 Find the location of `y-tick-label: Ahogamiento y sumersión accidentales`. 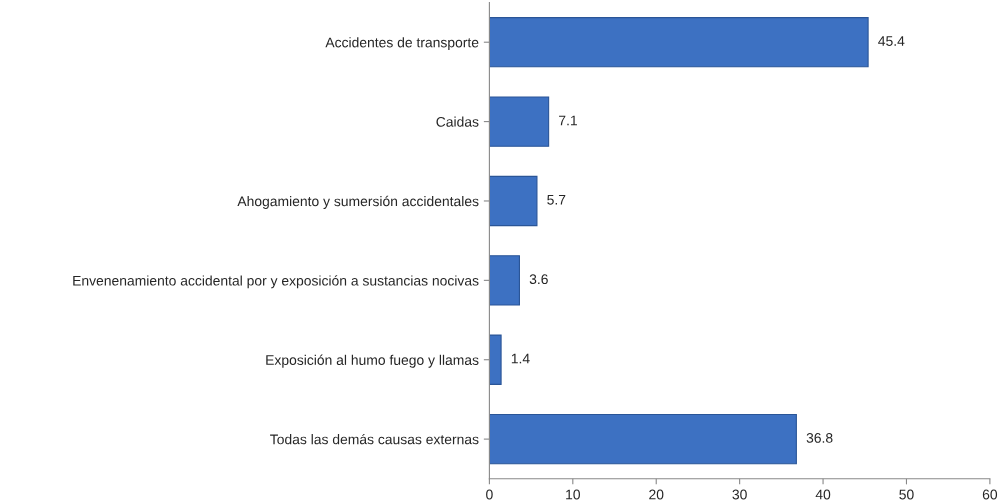

y-tick-label: Ahogamiento y sumersión accidentales is located at coordinates (358, 202).